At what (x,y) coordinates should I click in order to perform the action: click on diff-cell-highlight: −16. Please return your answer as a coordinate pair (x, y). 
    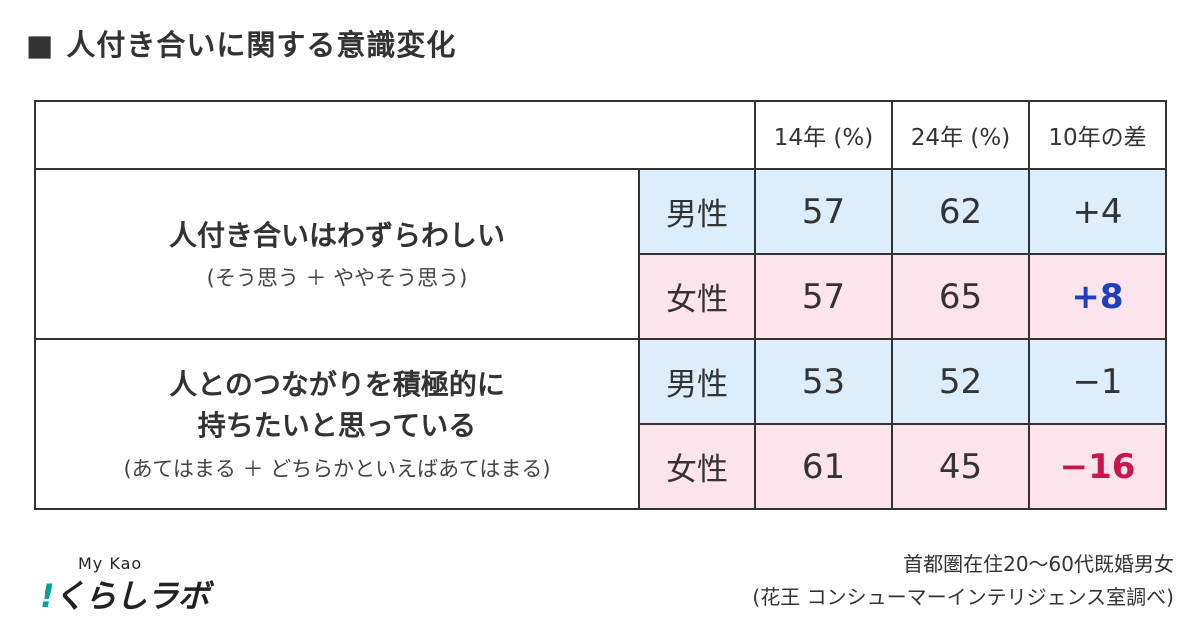
    Looking at the image, I should click on (1097, 466).